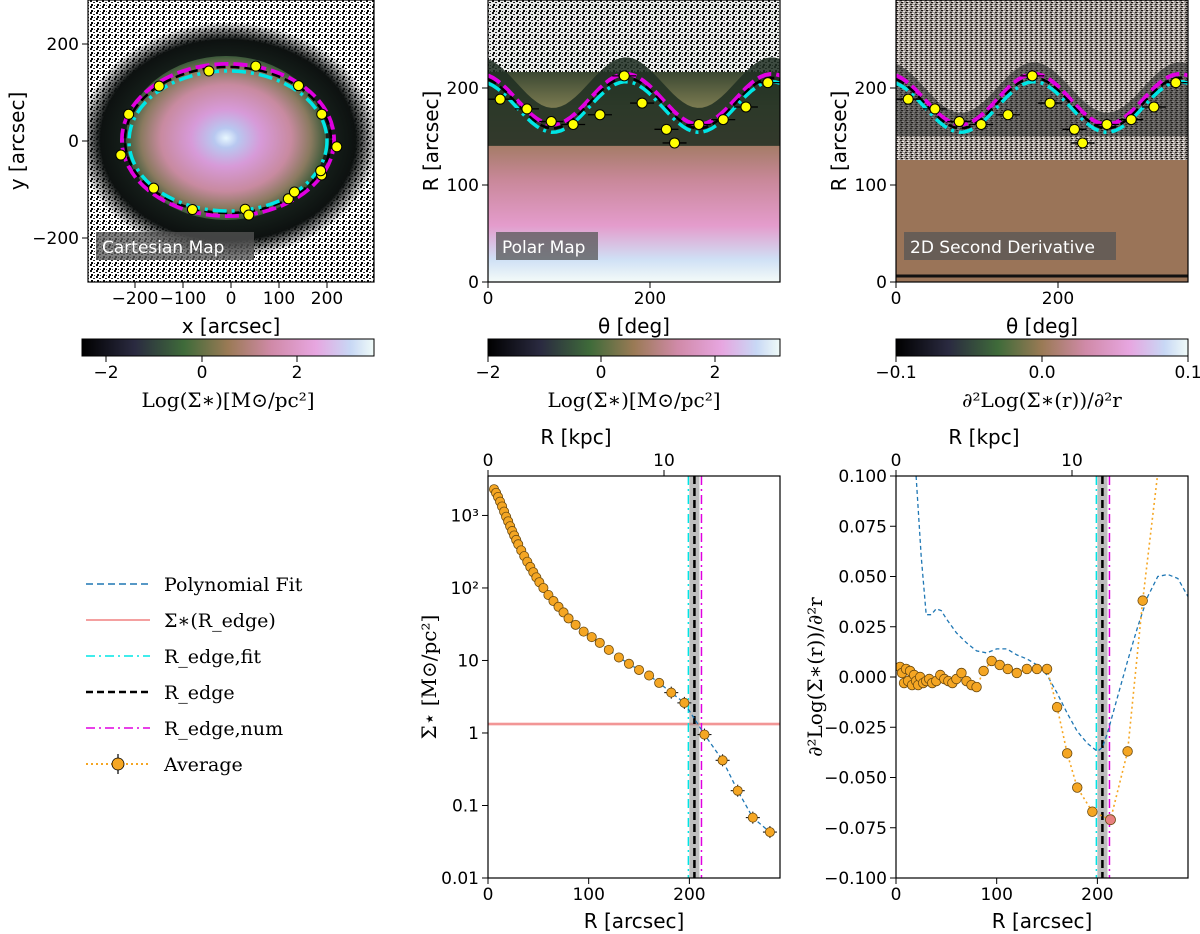 This screenshot has width=1200, height=934. I want to click on r-edge-fit-contour, so click(228, 141).